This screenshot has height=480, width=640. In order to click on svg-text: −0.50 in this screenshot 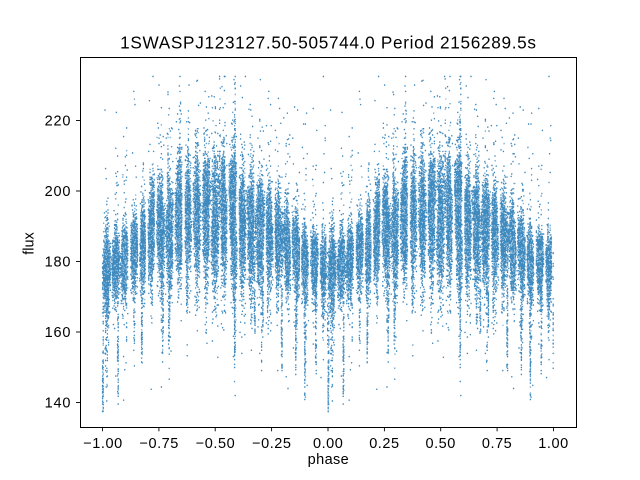, I will do `click(215, 444)`.